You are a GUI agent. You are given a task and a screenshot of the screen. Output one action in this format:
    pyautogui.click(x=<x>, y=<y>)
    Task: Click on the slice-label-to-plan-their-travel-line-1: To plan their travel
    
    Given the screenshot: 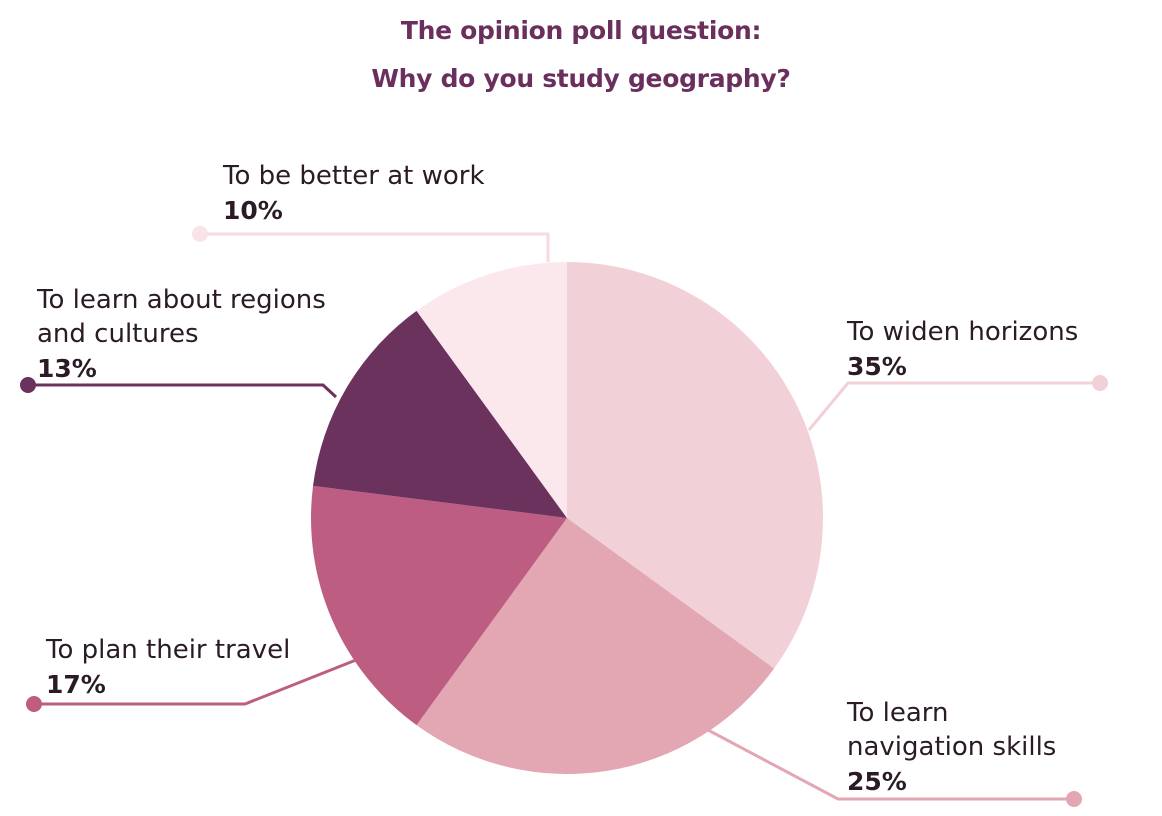 What is the action you would take?
    pyautogui.click(x=167, y=650)
    